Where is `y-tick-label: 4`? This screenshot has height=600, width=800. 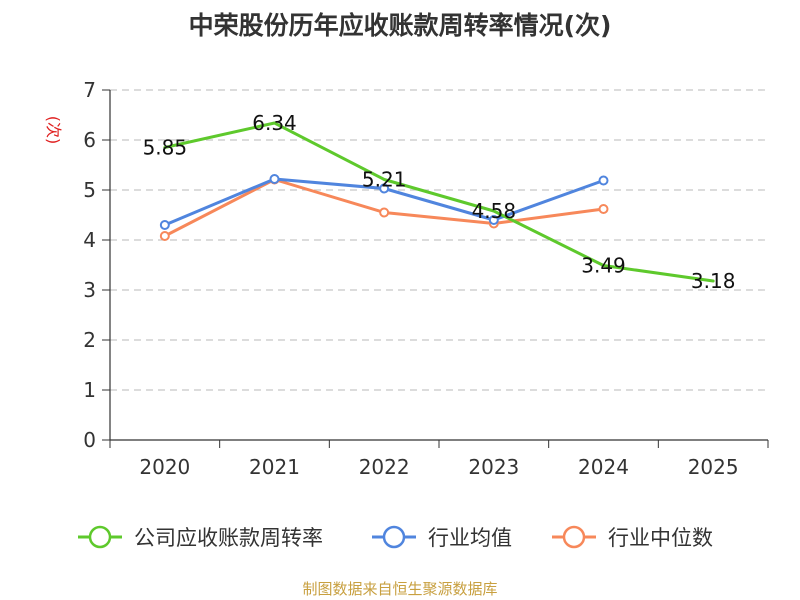 y-tick-label: 4 is located at coordinates (89, 240).